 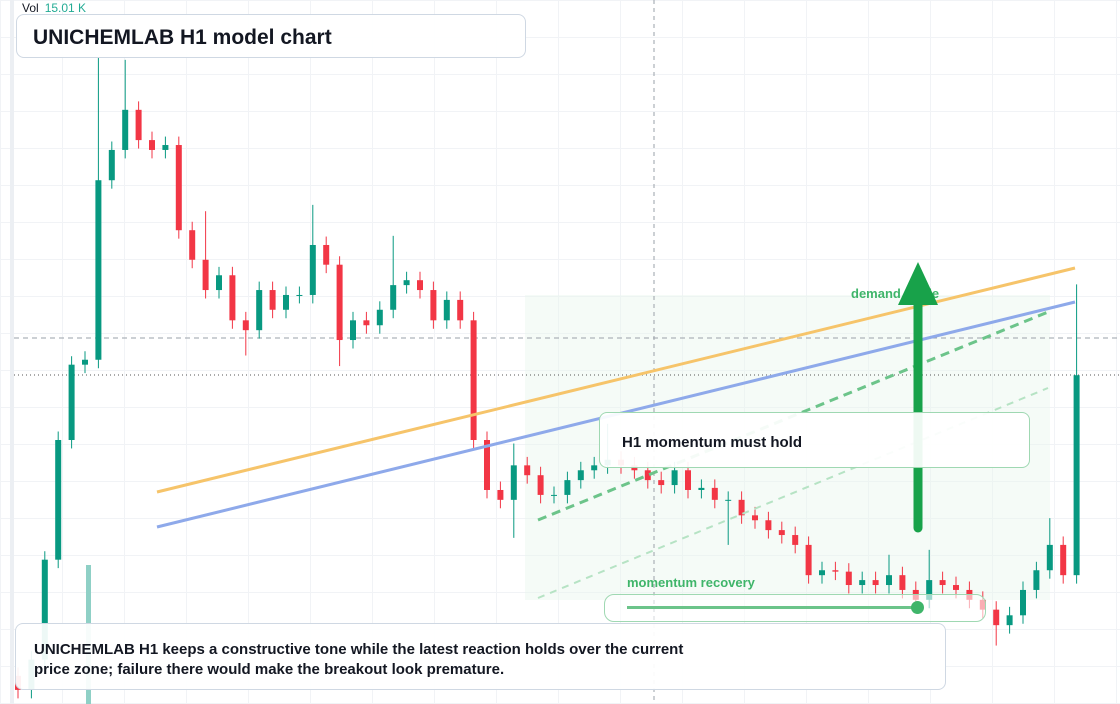 What do you see at coordinates (712, 442) in the screenshot?
I see `momentum-label: H1 momentum must hold` at bounding box center [712, 442].